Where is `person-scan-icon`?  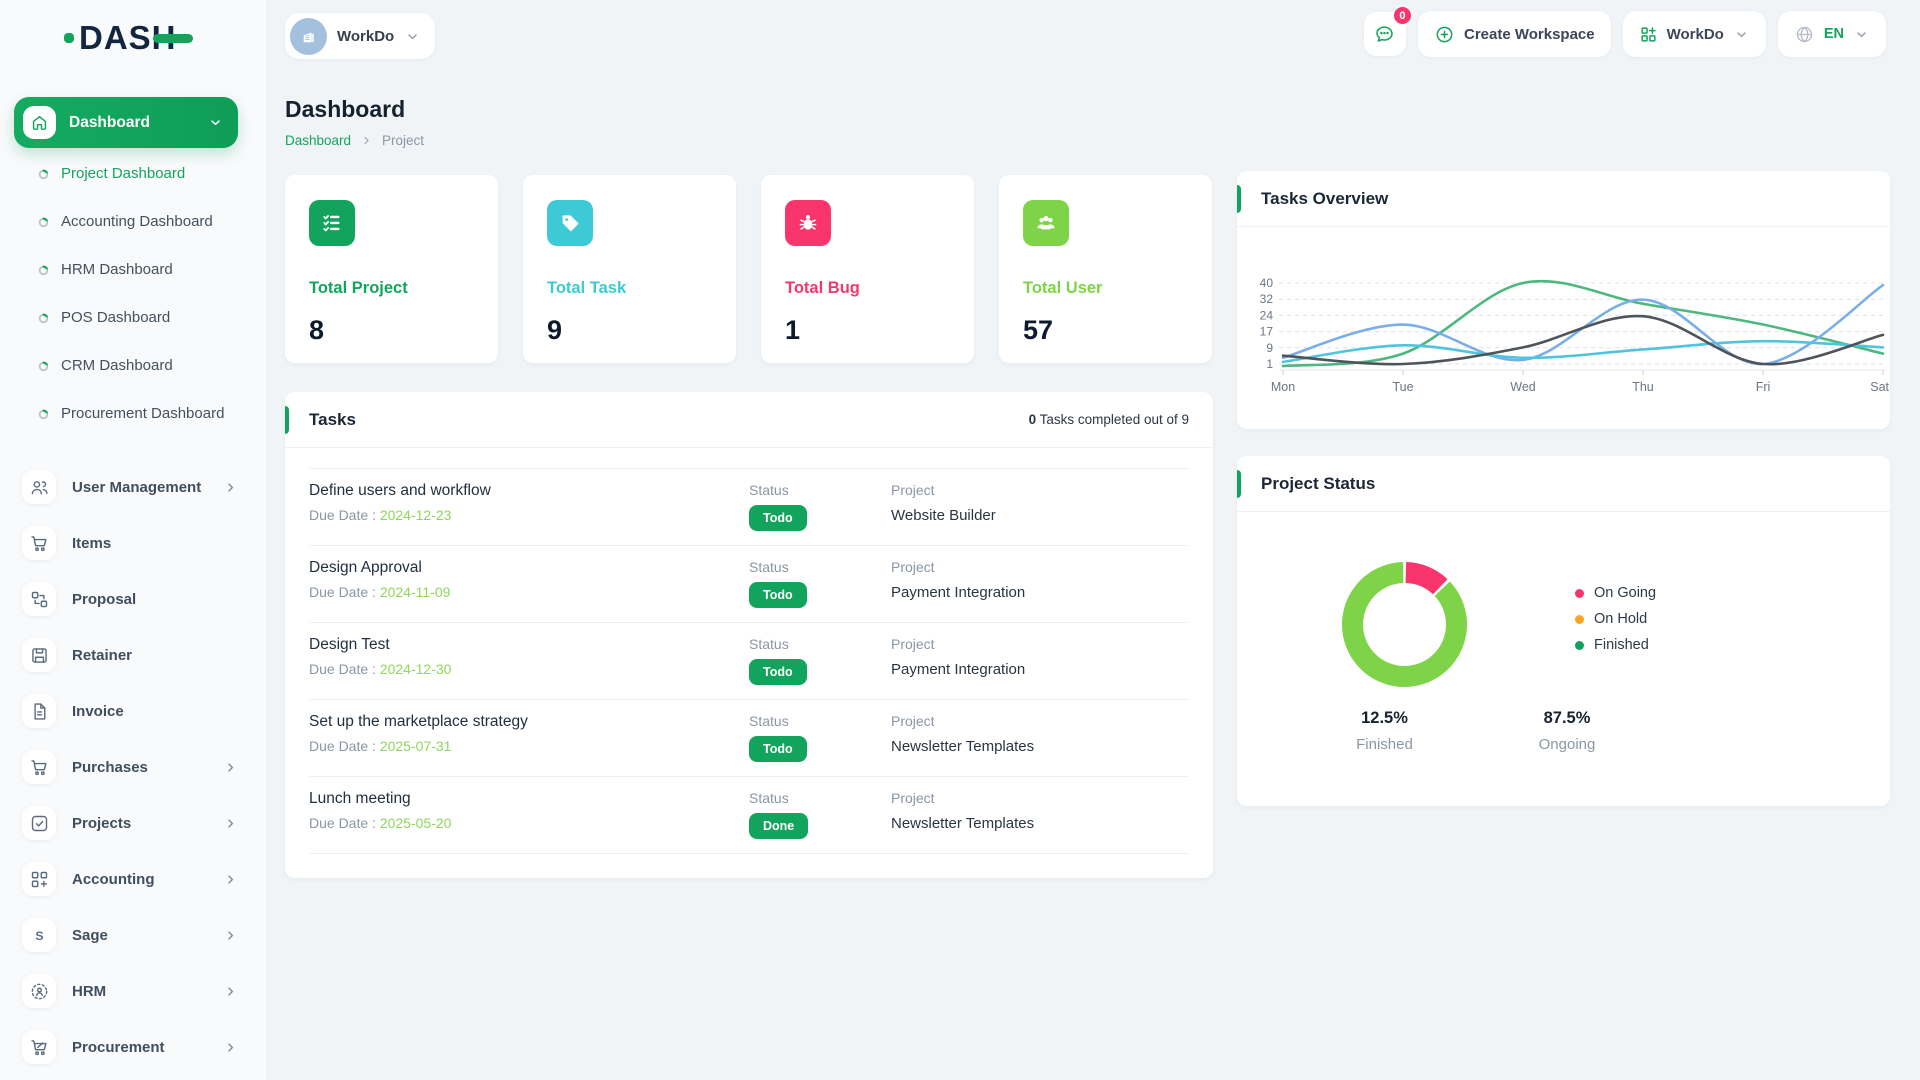
person-scan-icon is located at coordinates (39, 991).